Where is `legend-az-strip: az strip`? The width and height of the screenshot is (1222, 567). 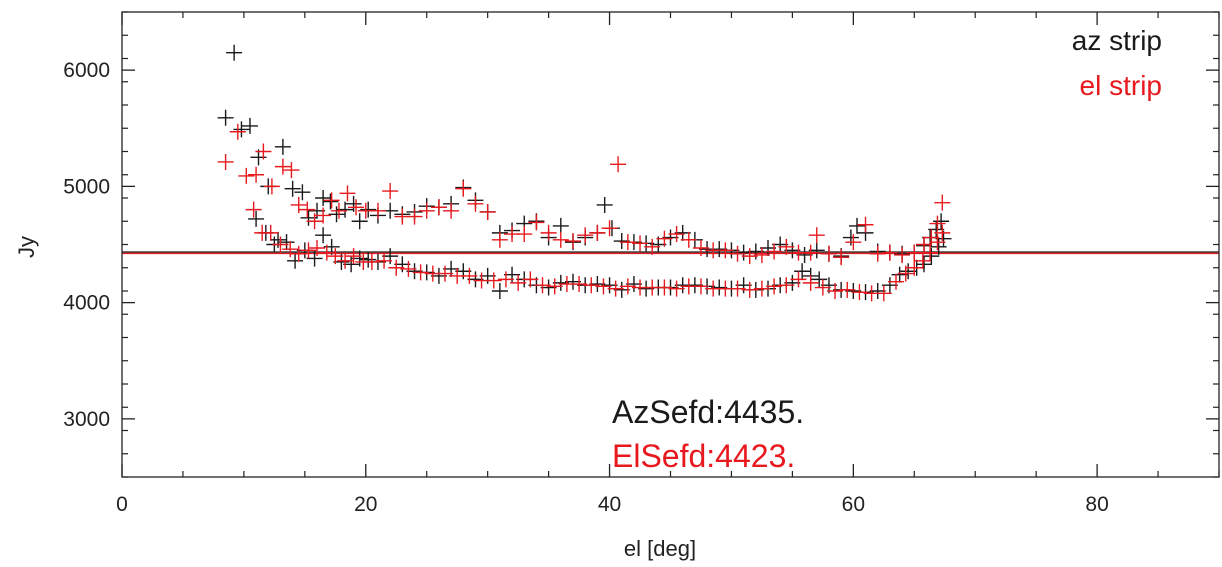
legend-az-strip: az strip is located at coordinates (1117, 40).